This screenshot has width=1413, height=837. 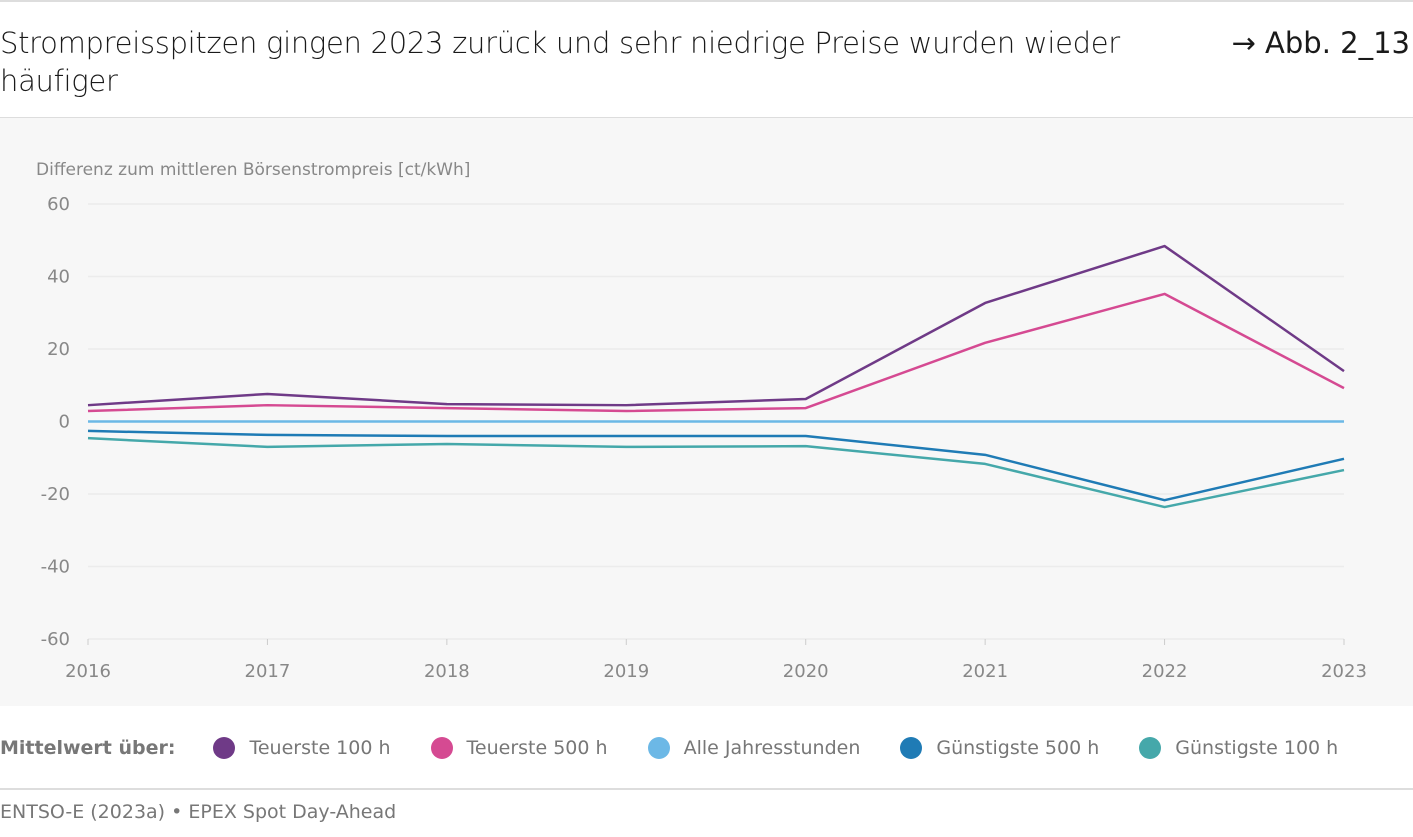 I want to click on x-tick-label: 2020, so click(x=806, y=671).